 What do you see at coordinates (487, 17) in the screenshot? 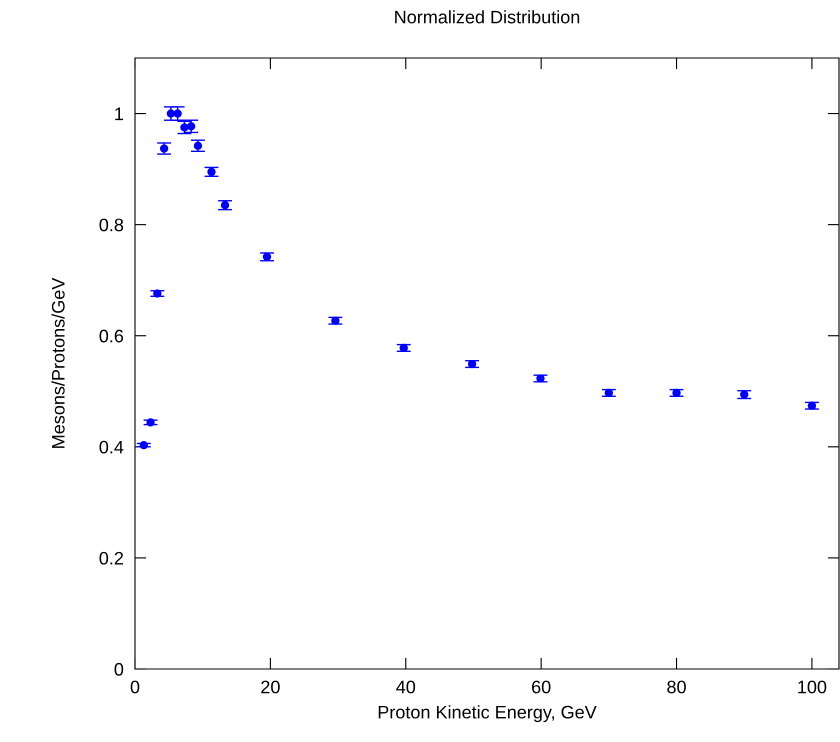
I see `chart-title: Normalized Distribution` at bounding box center [487, 17].